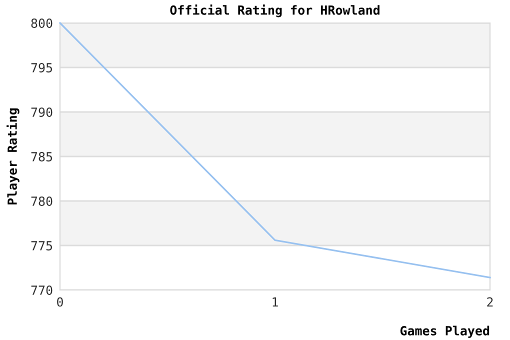 The image size is (510, 340). Describe the element at coordinates (41, 67) in the screenshot. I see `y-tick-label: 795` at that location.